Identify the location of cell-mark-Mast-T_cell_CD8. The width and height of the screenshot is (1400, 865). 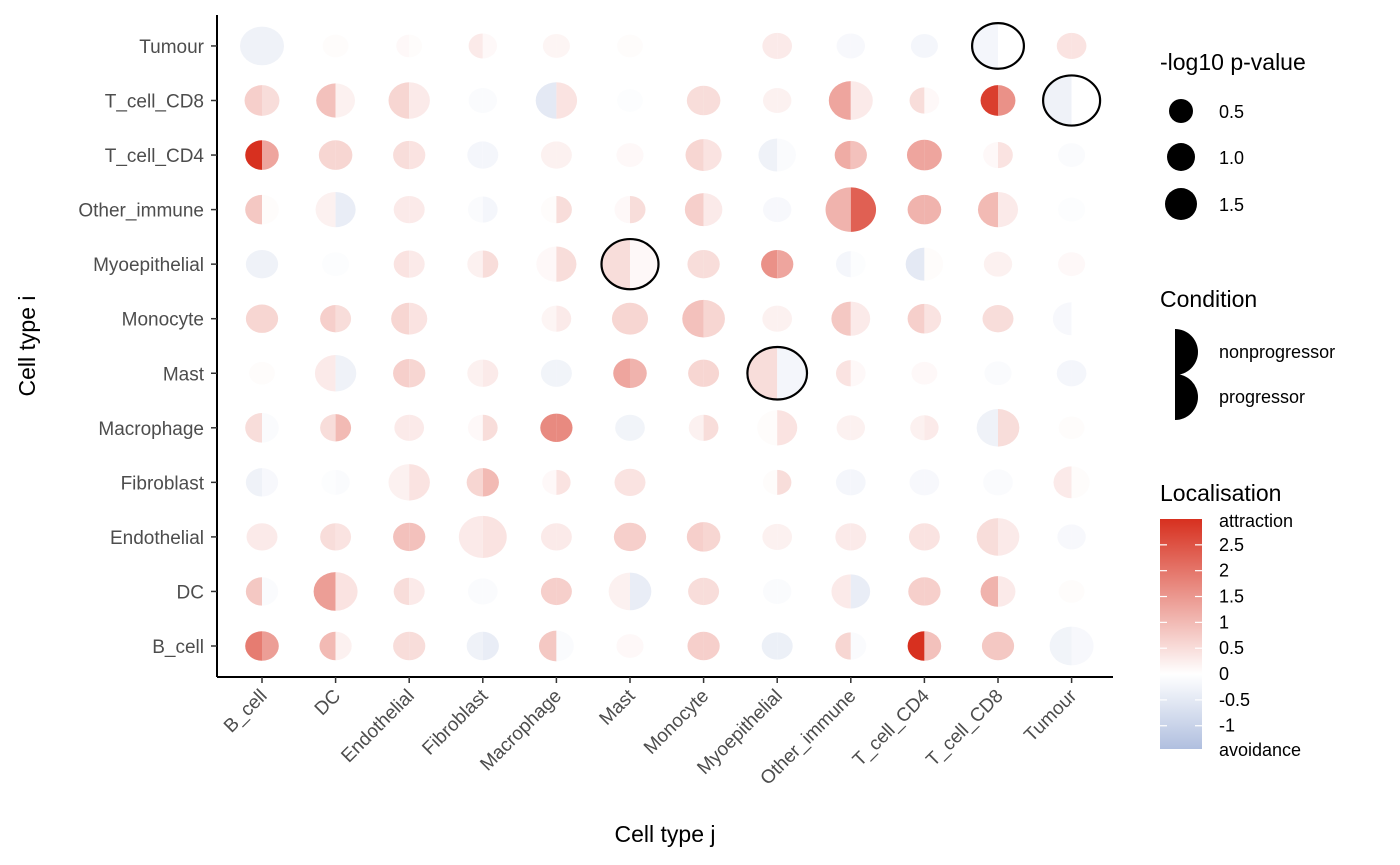
(998, 373).